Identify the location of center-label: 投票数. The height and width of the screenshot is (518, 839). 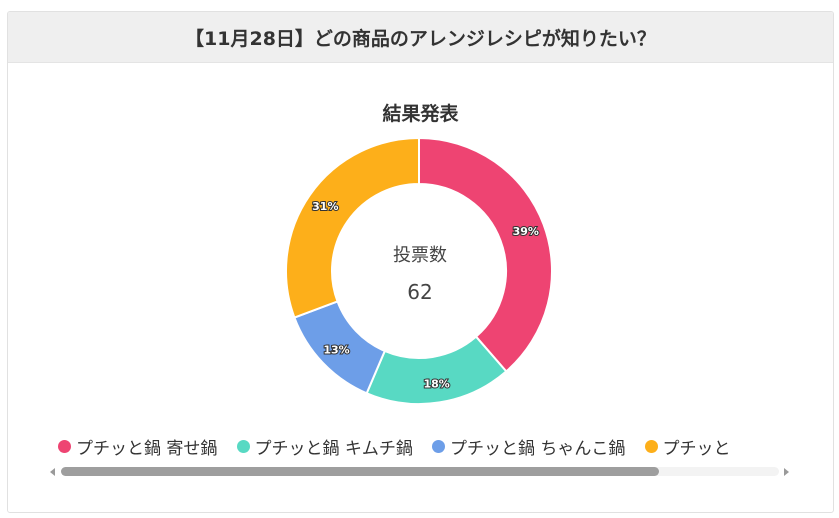
(420, 255).